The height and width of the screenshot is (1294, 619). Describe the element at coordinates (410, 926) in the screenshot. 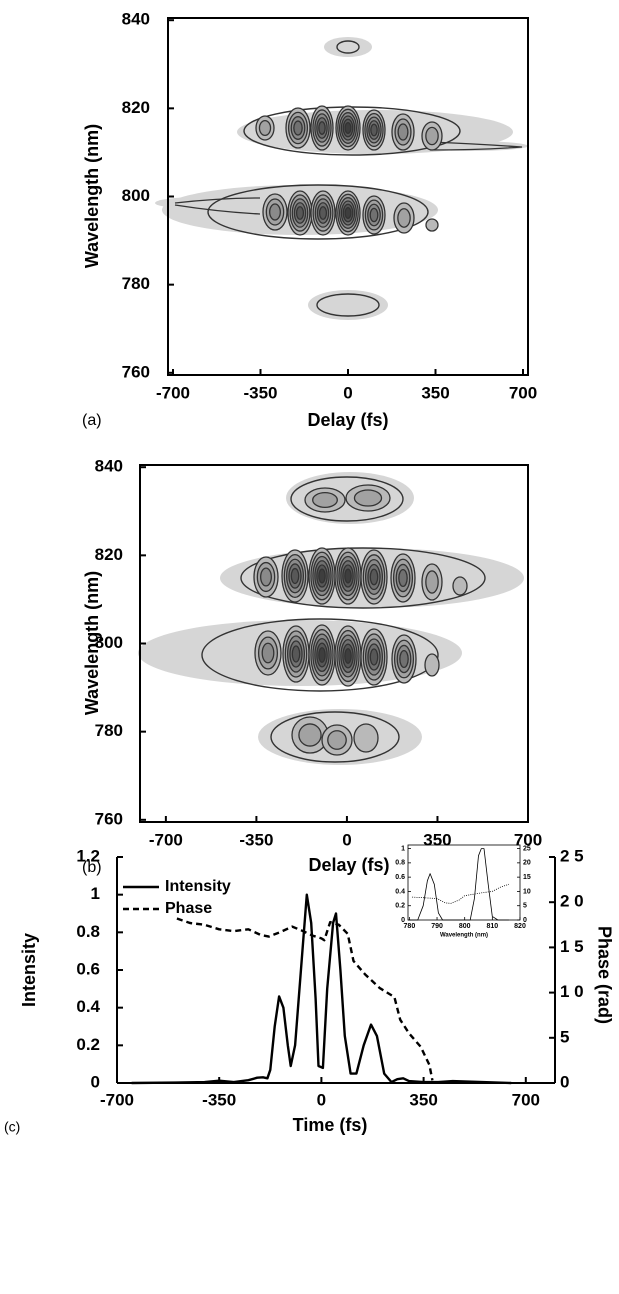

I see `x-tick-label: 780` at that location.